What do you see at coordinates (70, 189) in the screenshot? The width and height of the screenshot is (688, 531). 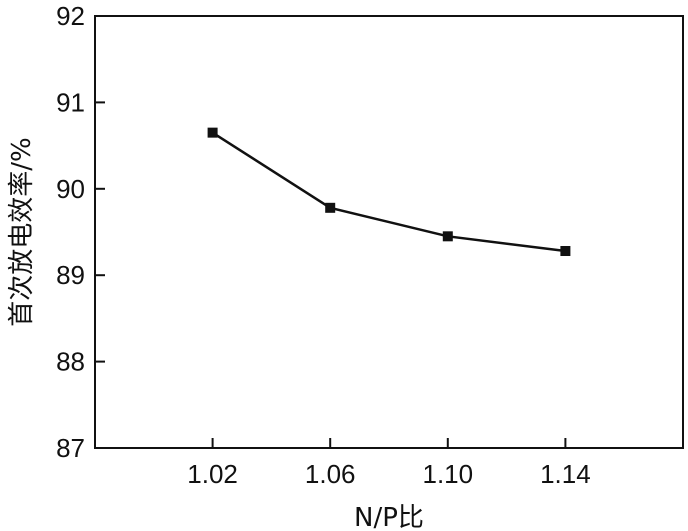 I see `y-tick-label: 90` at bounding box center [70, 189].